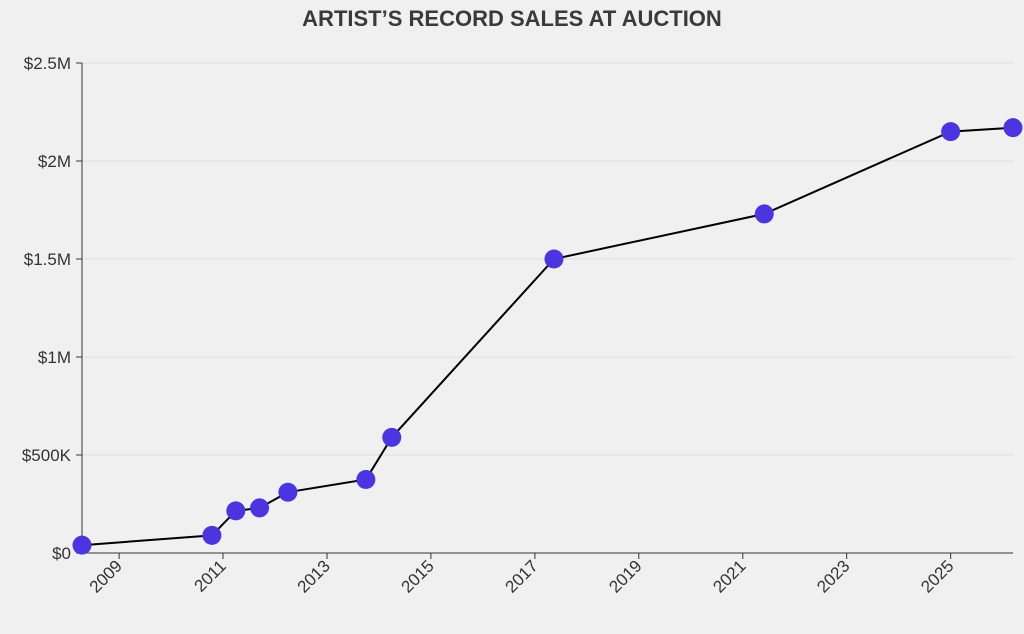 The image size is (1024, 634). What do you see at coordinates (937, 576) in the screenshot?
I see `x-tick-label: 2025` at bounding box center [937, 576].